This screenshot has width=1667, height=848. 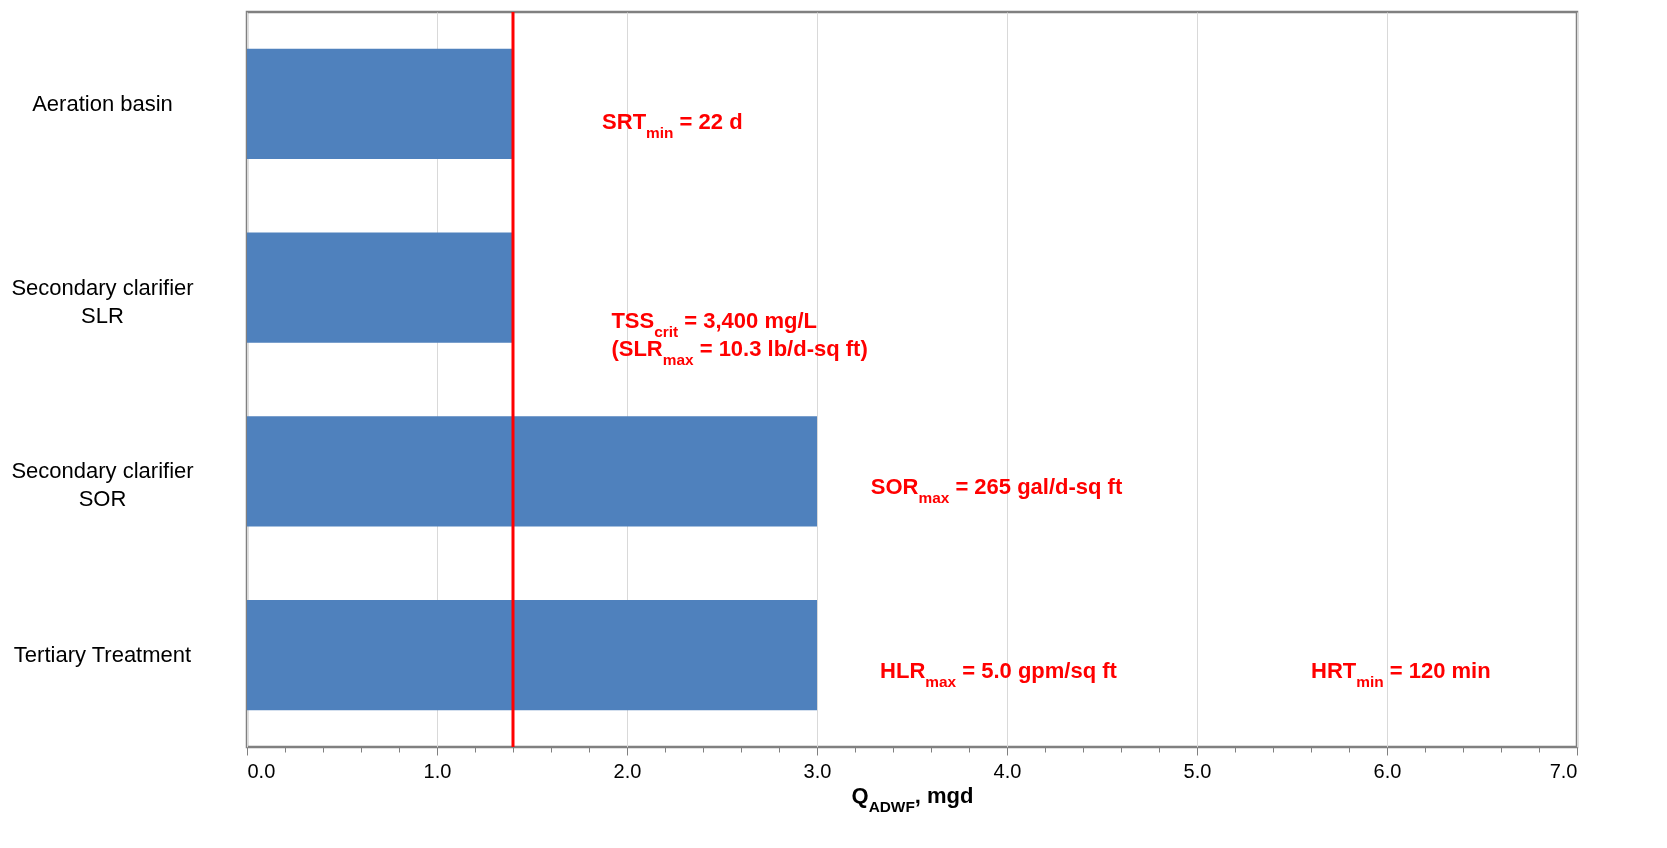 I want to click on y-tick-label: Aeration basin, so click(x=102, y=103).